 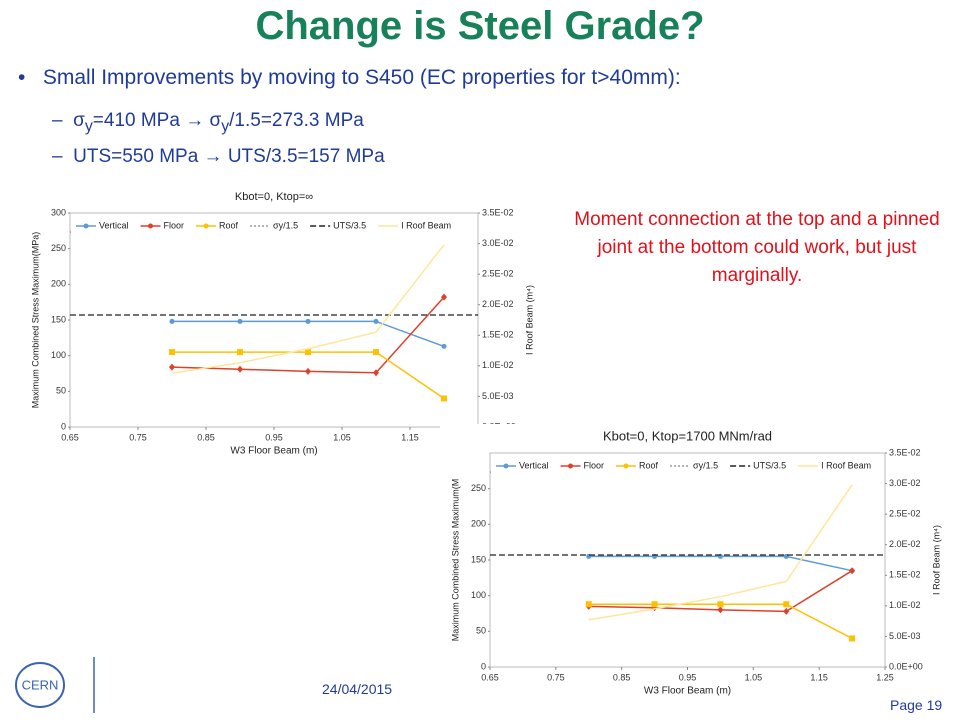 What do you see at coordinates (296, 120) in the screenshot?
I see `text: /1.5=273.3 MPa` at bounding box center [296, 120].